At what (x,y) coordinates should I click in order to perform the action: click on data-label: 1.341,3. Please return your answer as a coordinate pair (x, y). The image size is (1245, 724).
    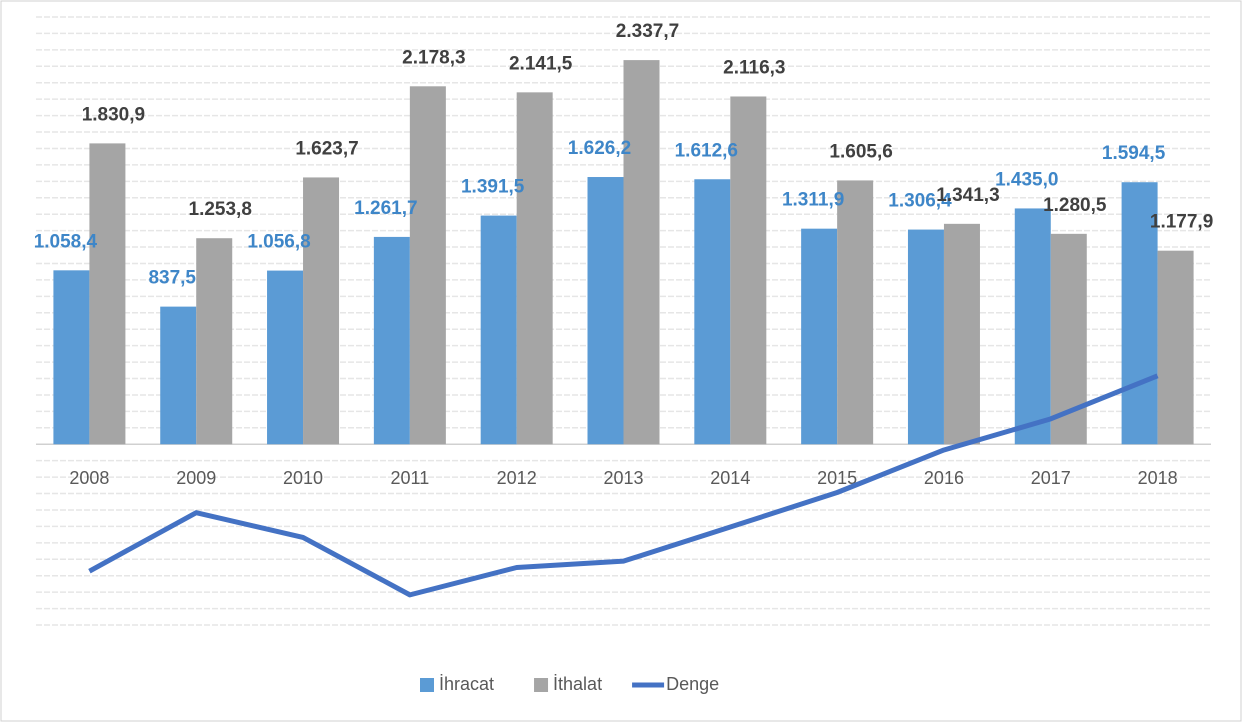
    Looking at the image, I should click on (967, 195).